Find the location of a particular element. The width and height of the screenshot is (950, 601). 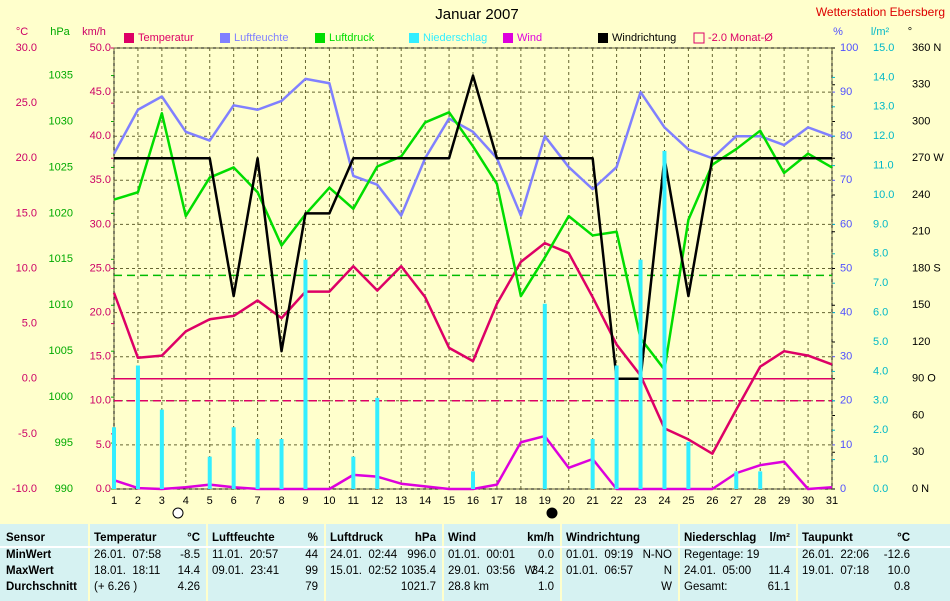

cell-value: 996.0 is located at coordinates (421, 555).